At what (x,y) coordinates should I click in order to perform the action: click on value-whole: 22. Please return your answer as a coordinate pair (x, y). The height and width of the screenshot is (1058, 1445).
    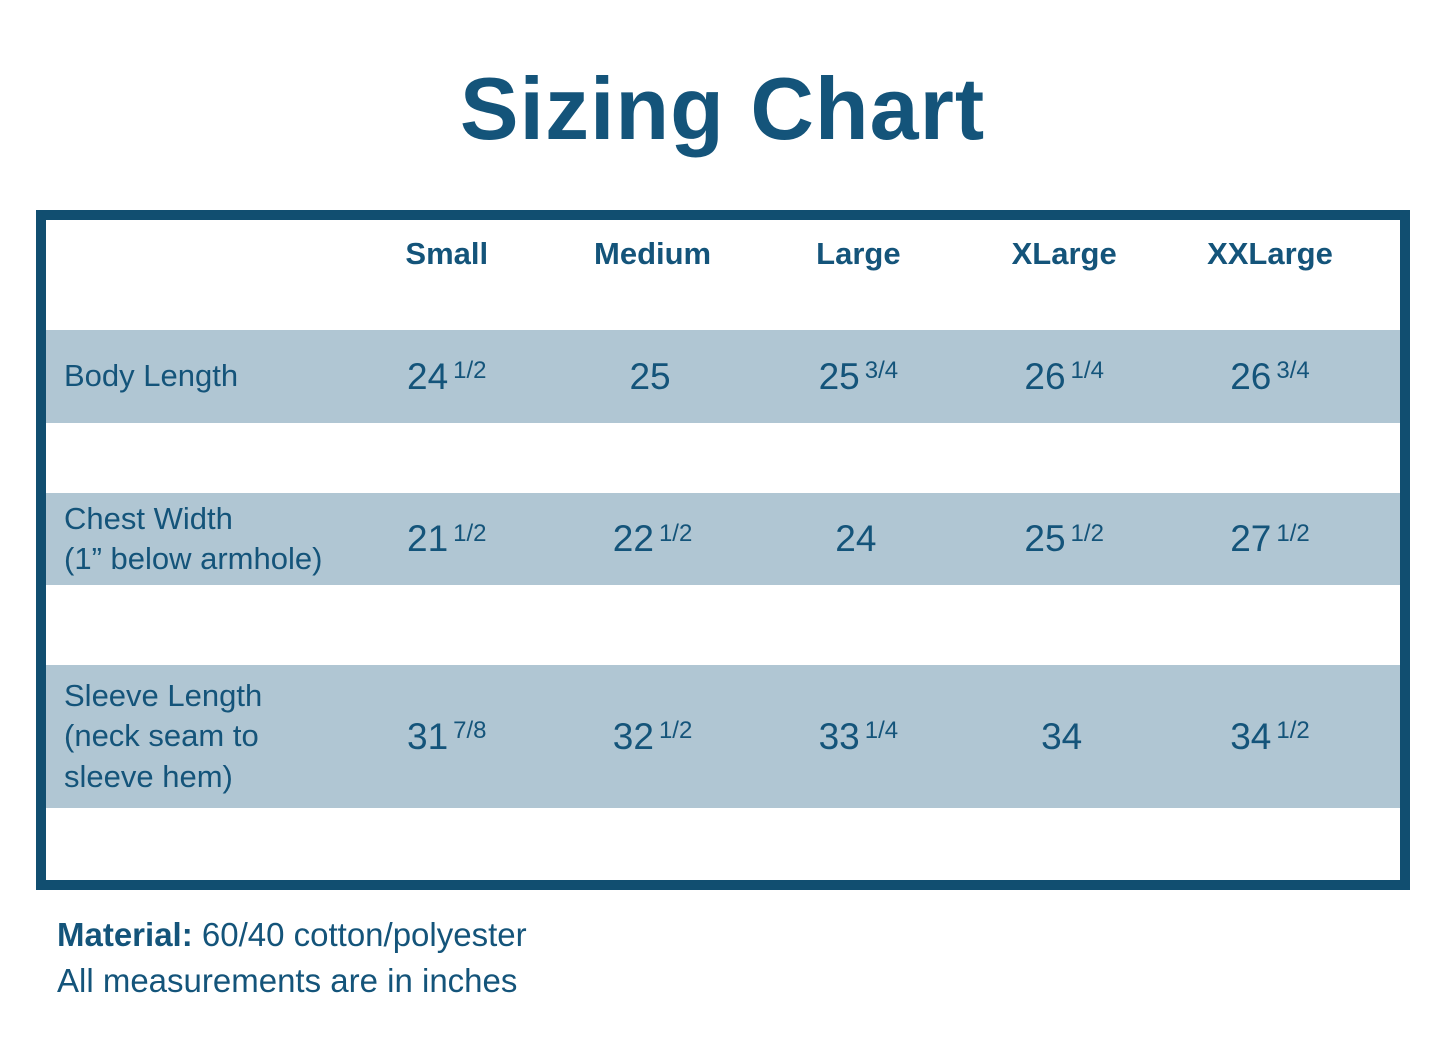
    Looking at the image, I should click on (633, 538).